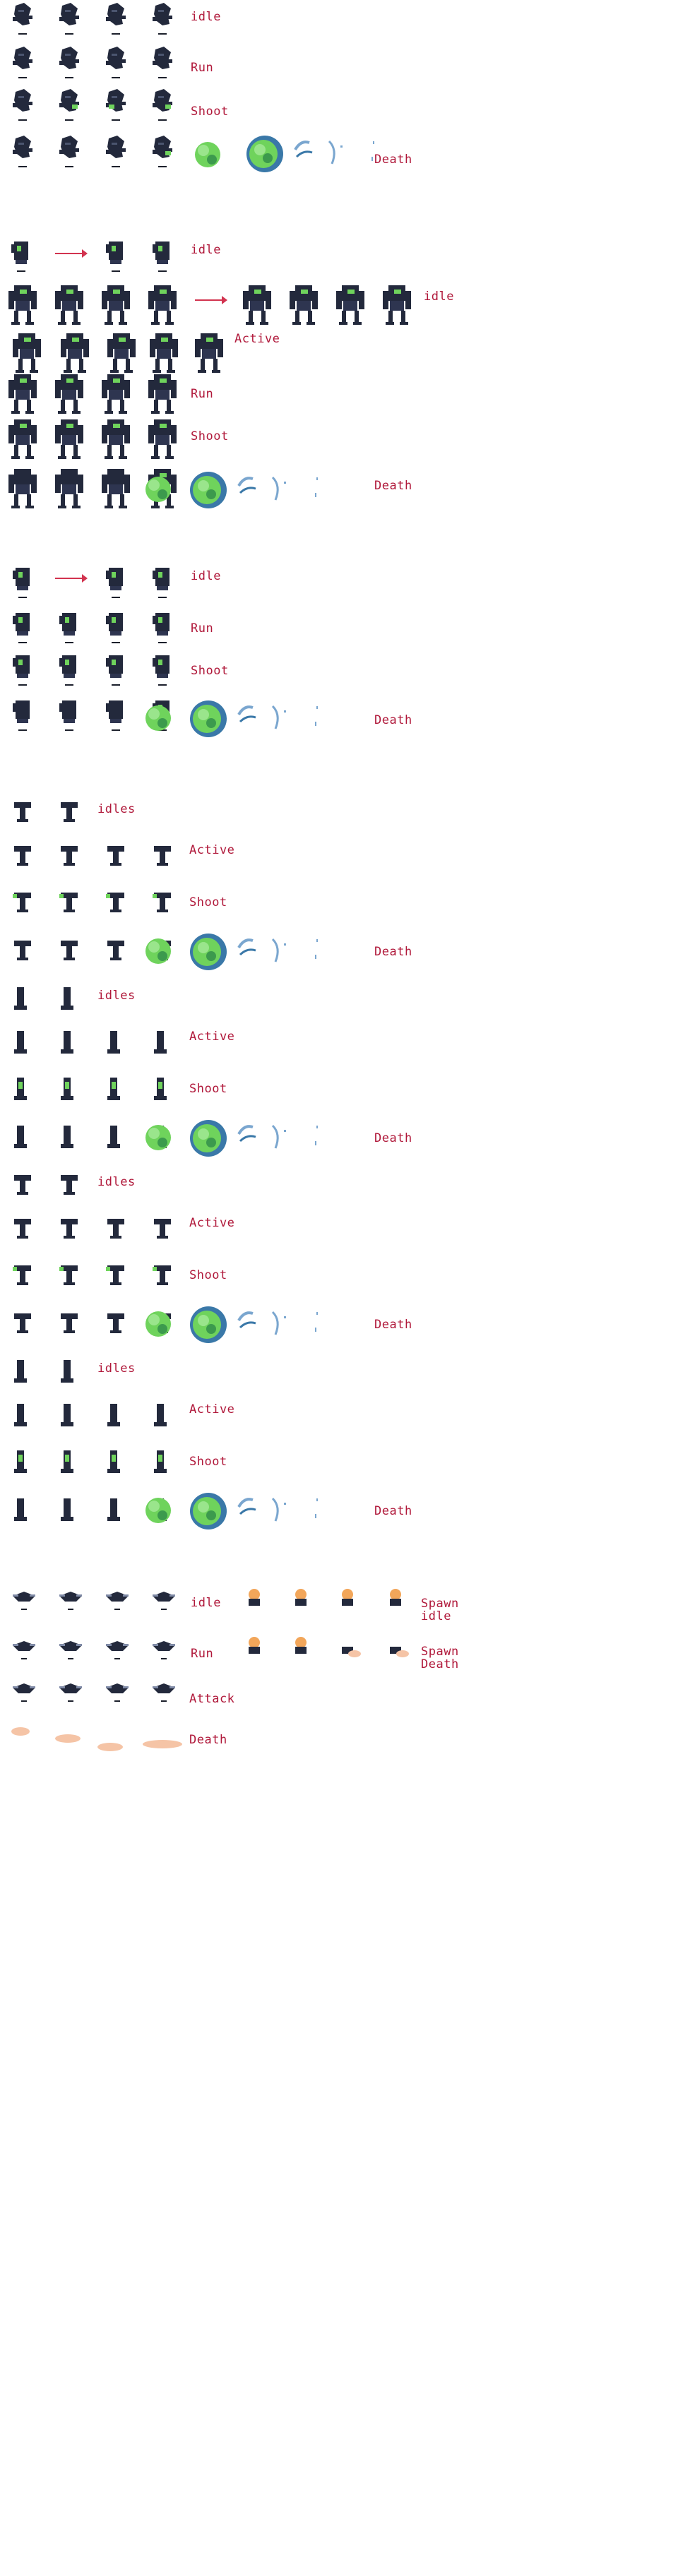 The image size is (678, 2576). What do you see at coordinates (440, 1610) in the screenshot?
I see `label-spawn-idle: Spawn idle` at bounding box center [440, 1610].